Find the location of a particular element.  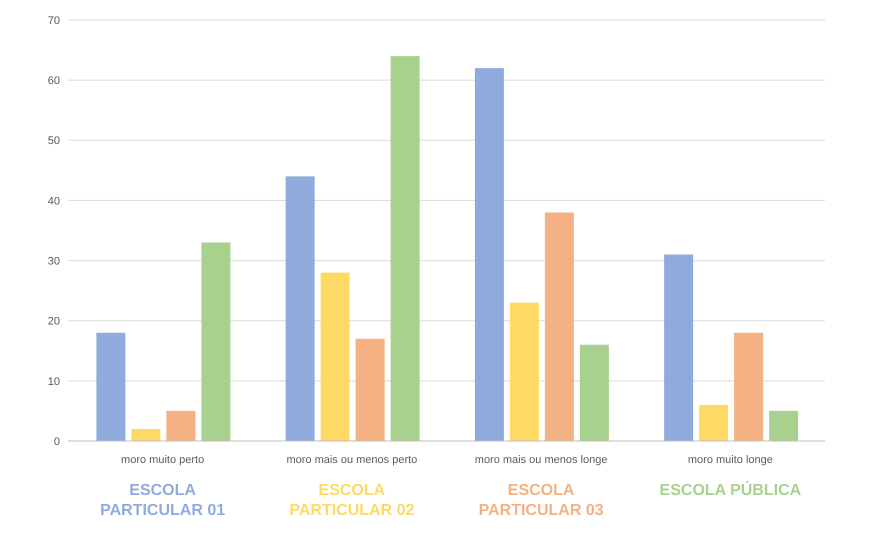

text: ESCOLA PÚBLICA is located at coordinates (731, 491).